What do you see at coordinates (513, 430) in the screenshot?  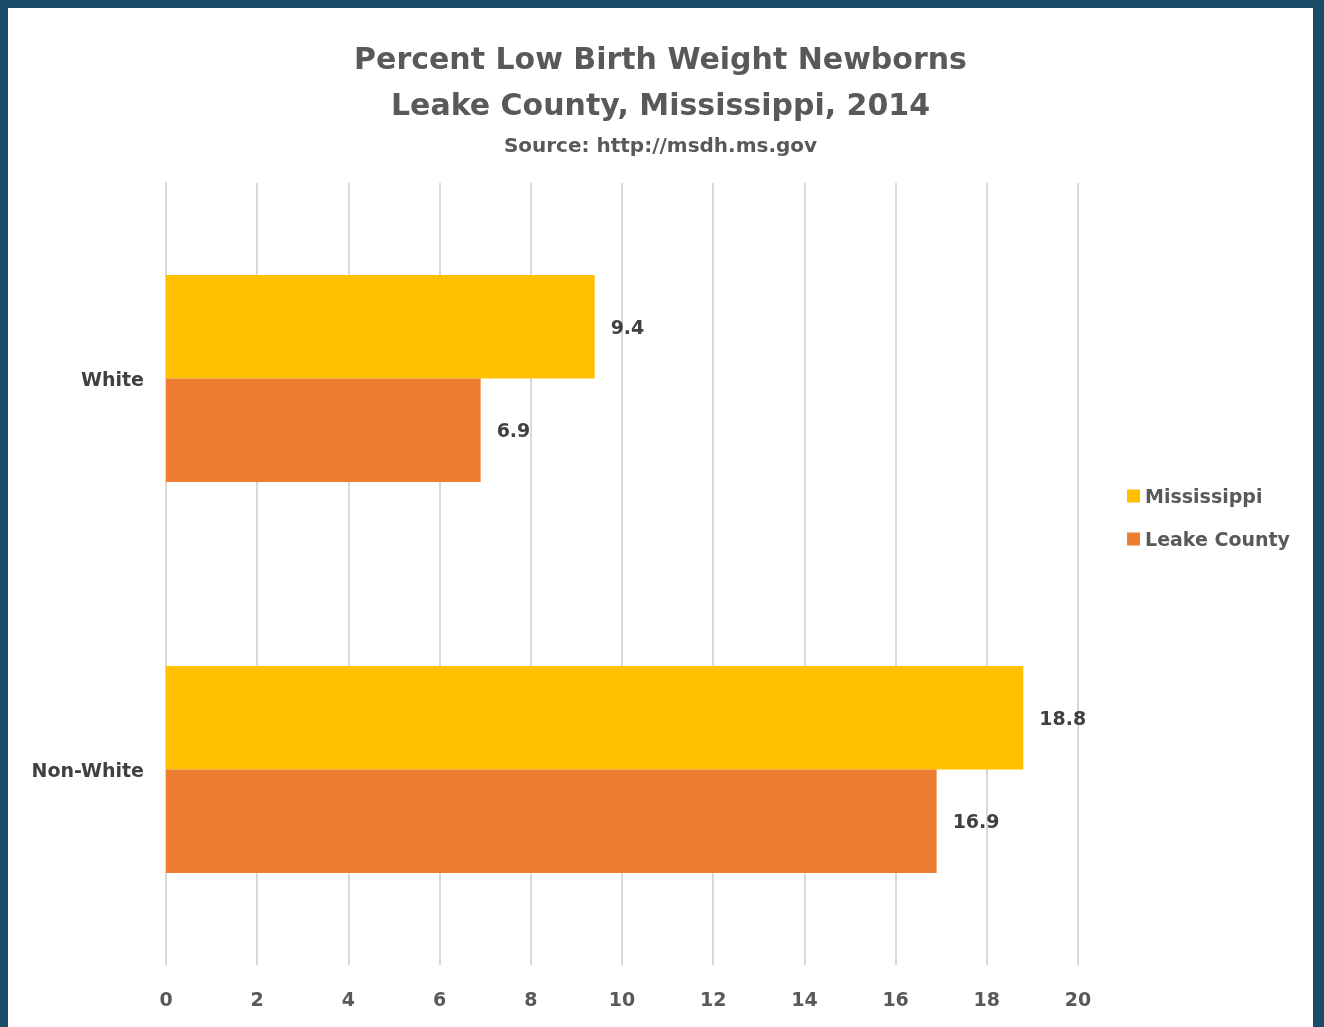 I see `data-label: 6.9` at bounding box center [513, 430].